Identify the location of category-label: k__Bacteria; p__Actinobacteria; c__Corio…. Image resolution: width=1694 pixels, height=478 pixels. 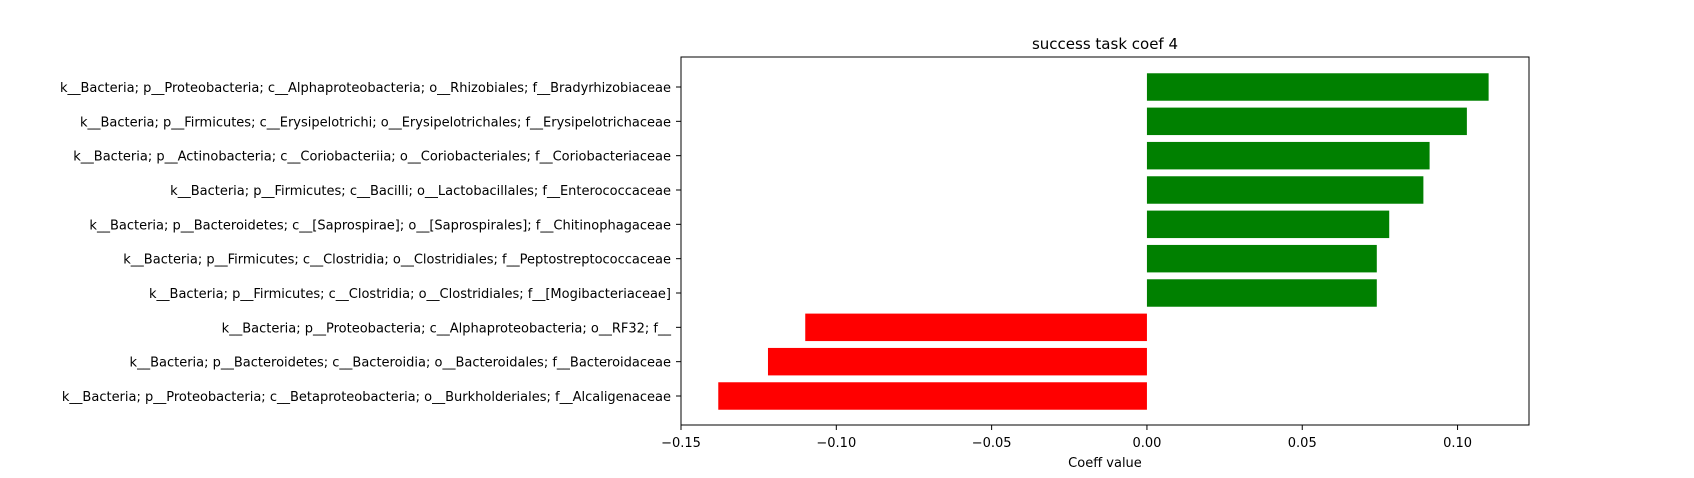
(372, 157).